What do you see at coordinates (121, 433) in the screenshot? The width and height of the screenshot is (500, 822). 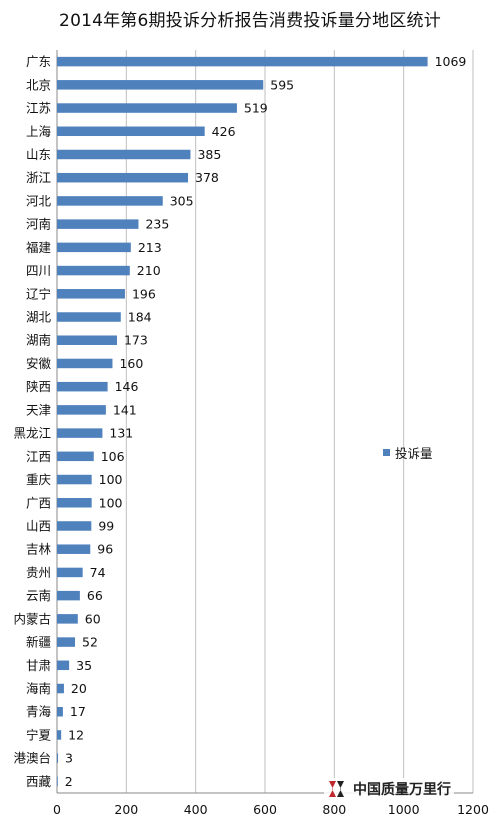 I see `value-label: 131` at bounding box center [121, 433].